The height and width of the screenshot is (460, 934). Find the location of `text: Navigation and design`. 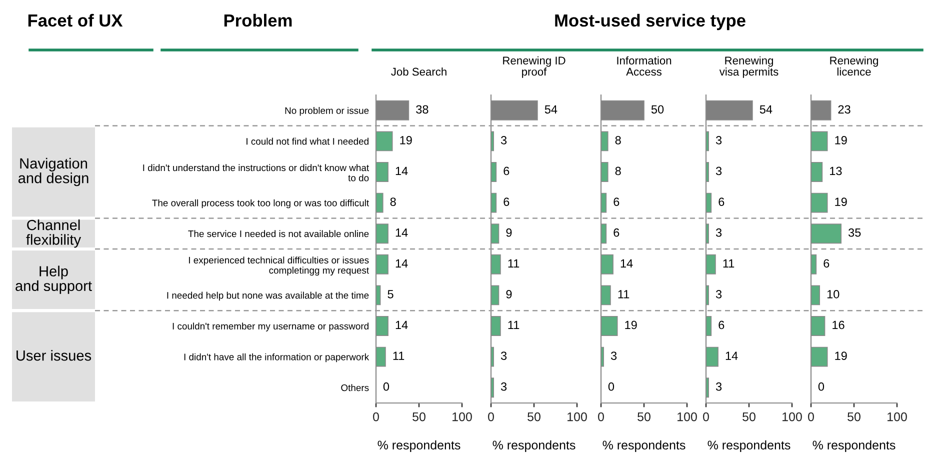

text: Navigation and design is located at coordinates (53, 172).